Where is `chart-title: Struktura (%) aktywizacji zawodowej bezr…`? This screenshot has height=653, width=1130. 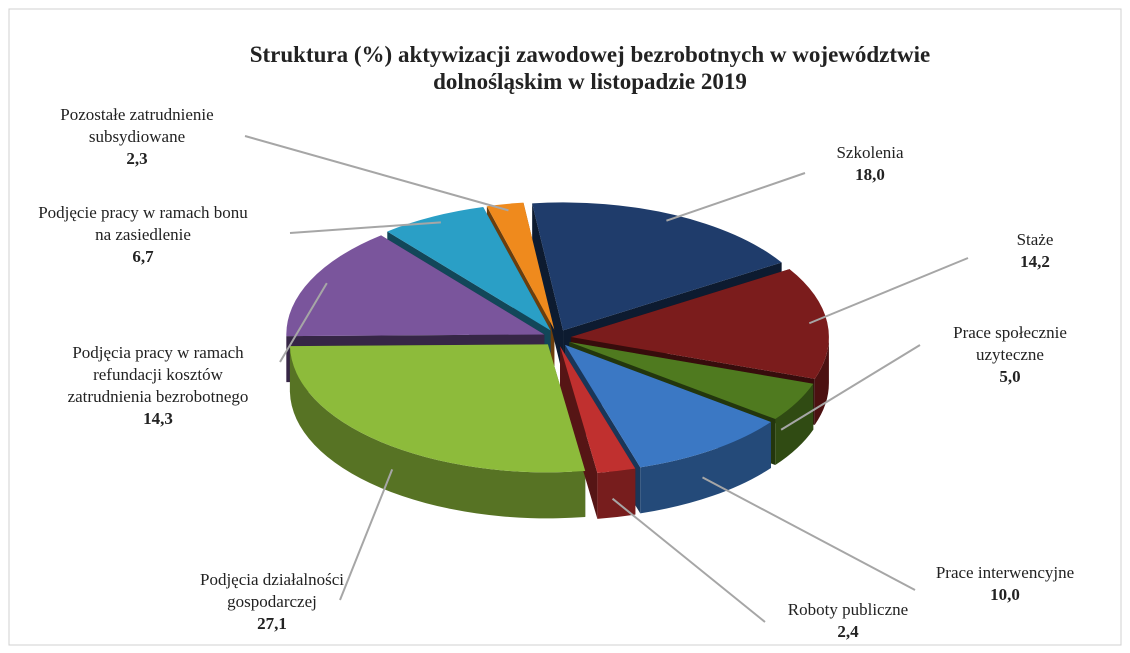
chart-title: Struktura (%) aktywizacji zawodowej bezr… is located at coordinates (590, 68).